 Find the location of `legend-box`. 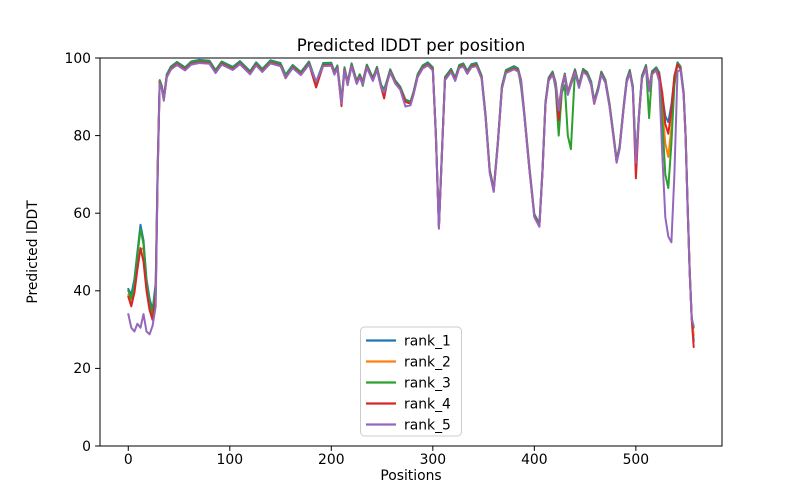

legend-box is located at coordinates (411, 381).